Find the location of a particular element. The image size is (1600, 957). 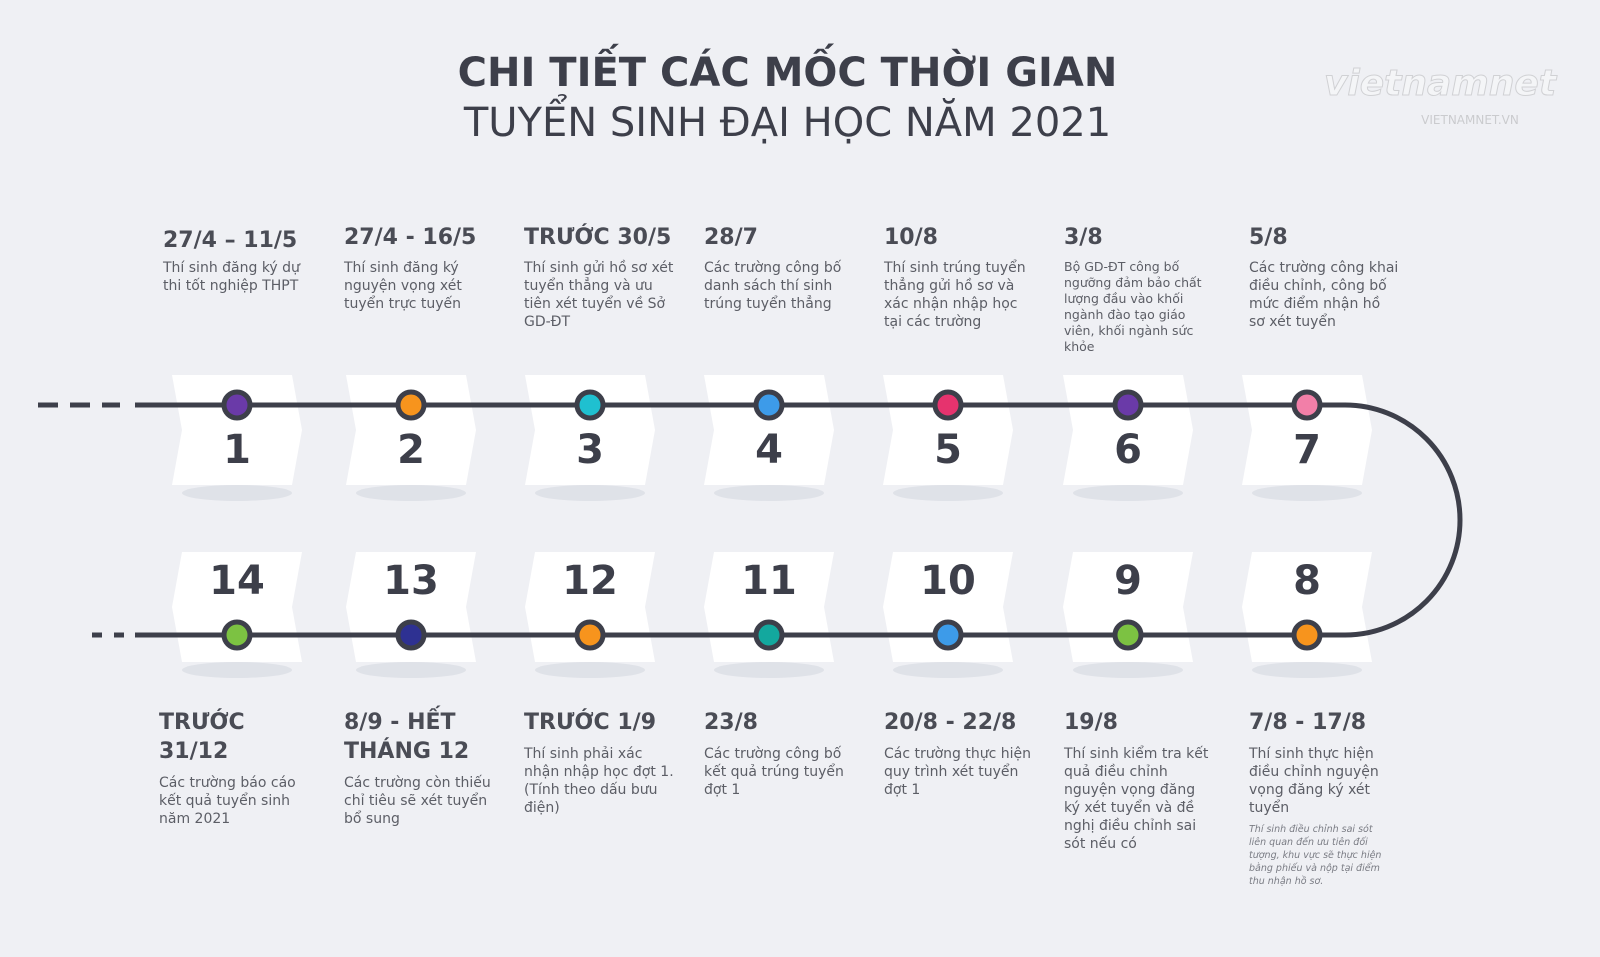

milestone-date: 8/9 - HẾT THÁNG 12 is located at coordinates (407, 737).